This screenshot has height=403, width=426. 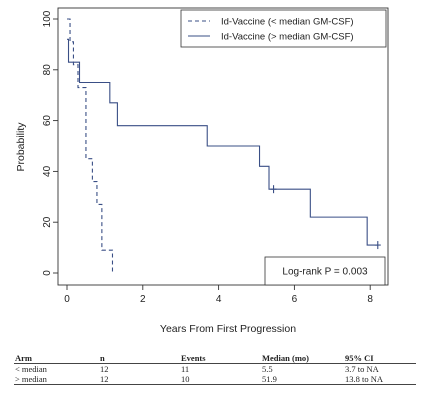 I want to click on x-axis: 0 2 4 6 8, so click(x=218, y=295).